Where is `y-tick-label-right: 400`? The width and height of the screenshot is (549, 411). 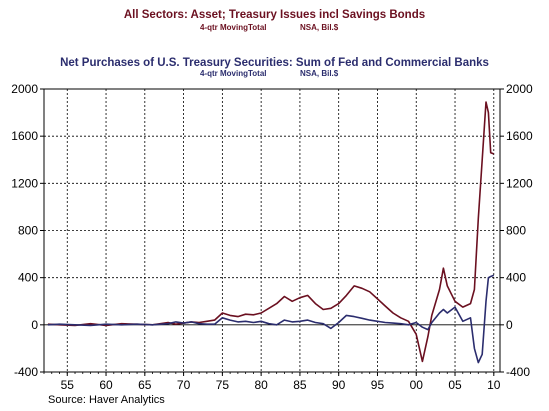 y-tick-label-right: 400 is located at coordinates (516, 278).